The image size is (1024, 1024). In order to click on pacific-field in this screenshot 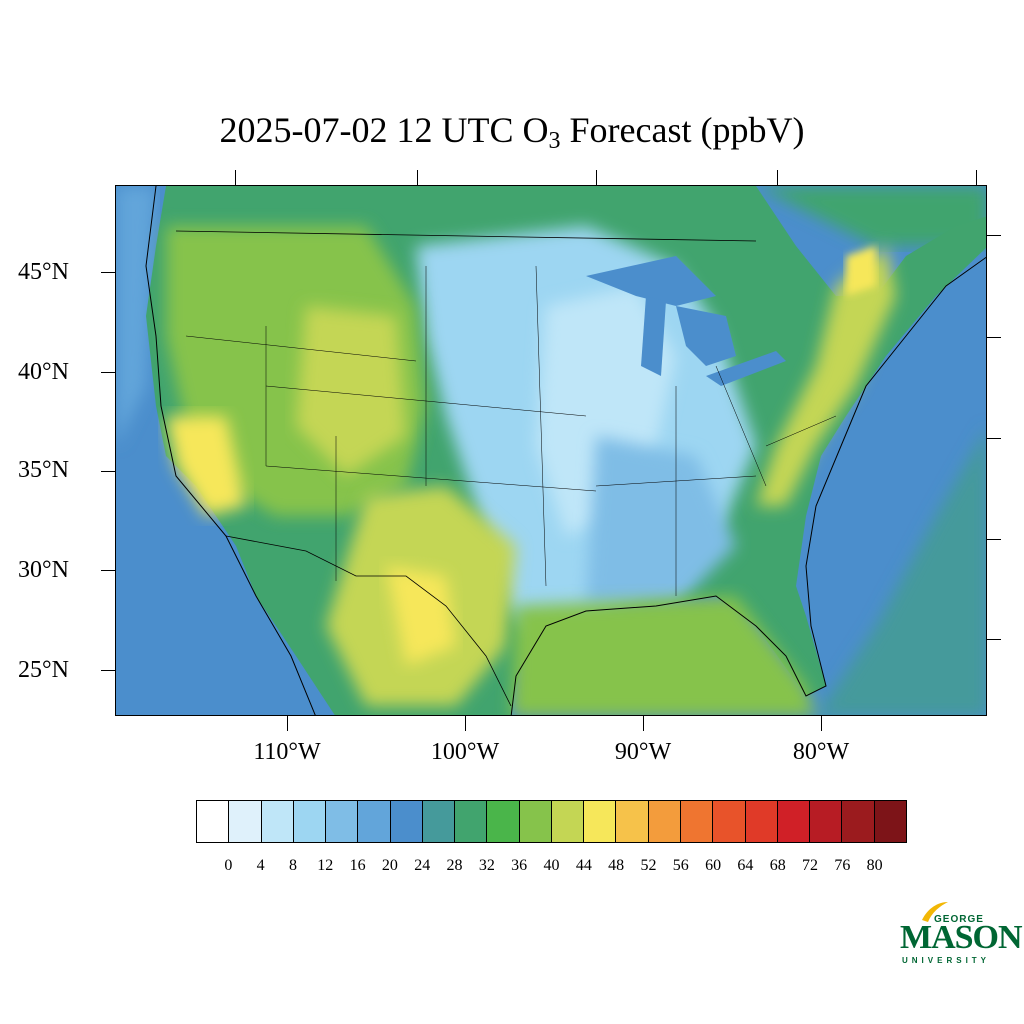, I will do `click(136, 316)`.